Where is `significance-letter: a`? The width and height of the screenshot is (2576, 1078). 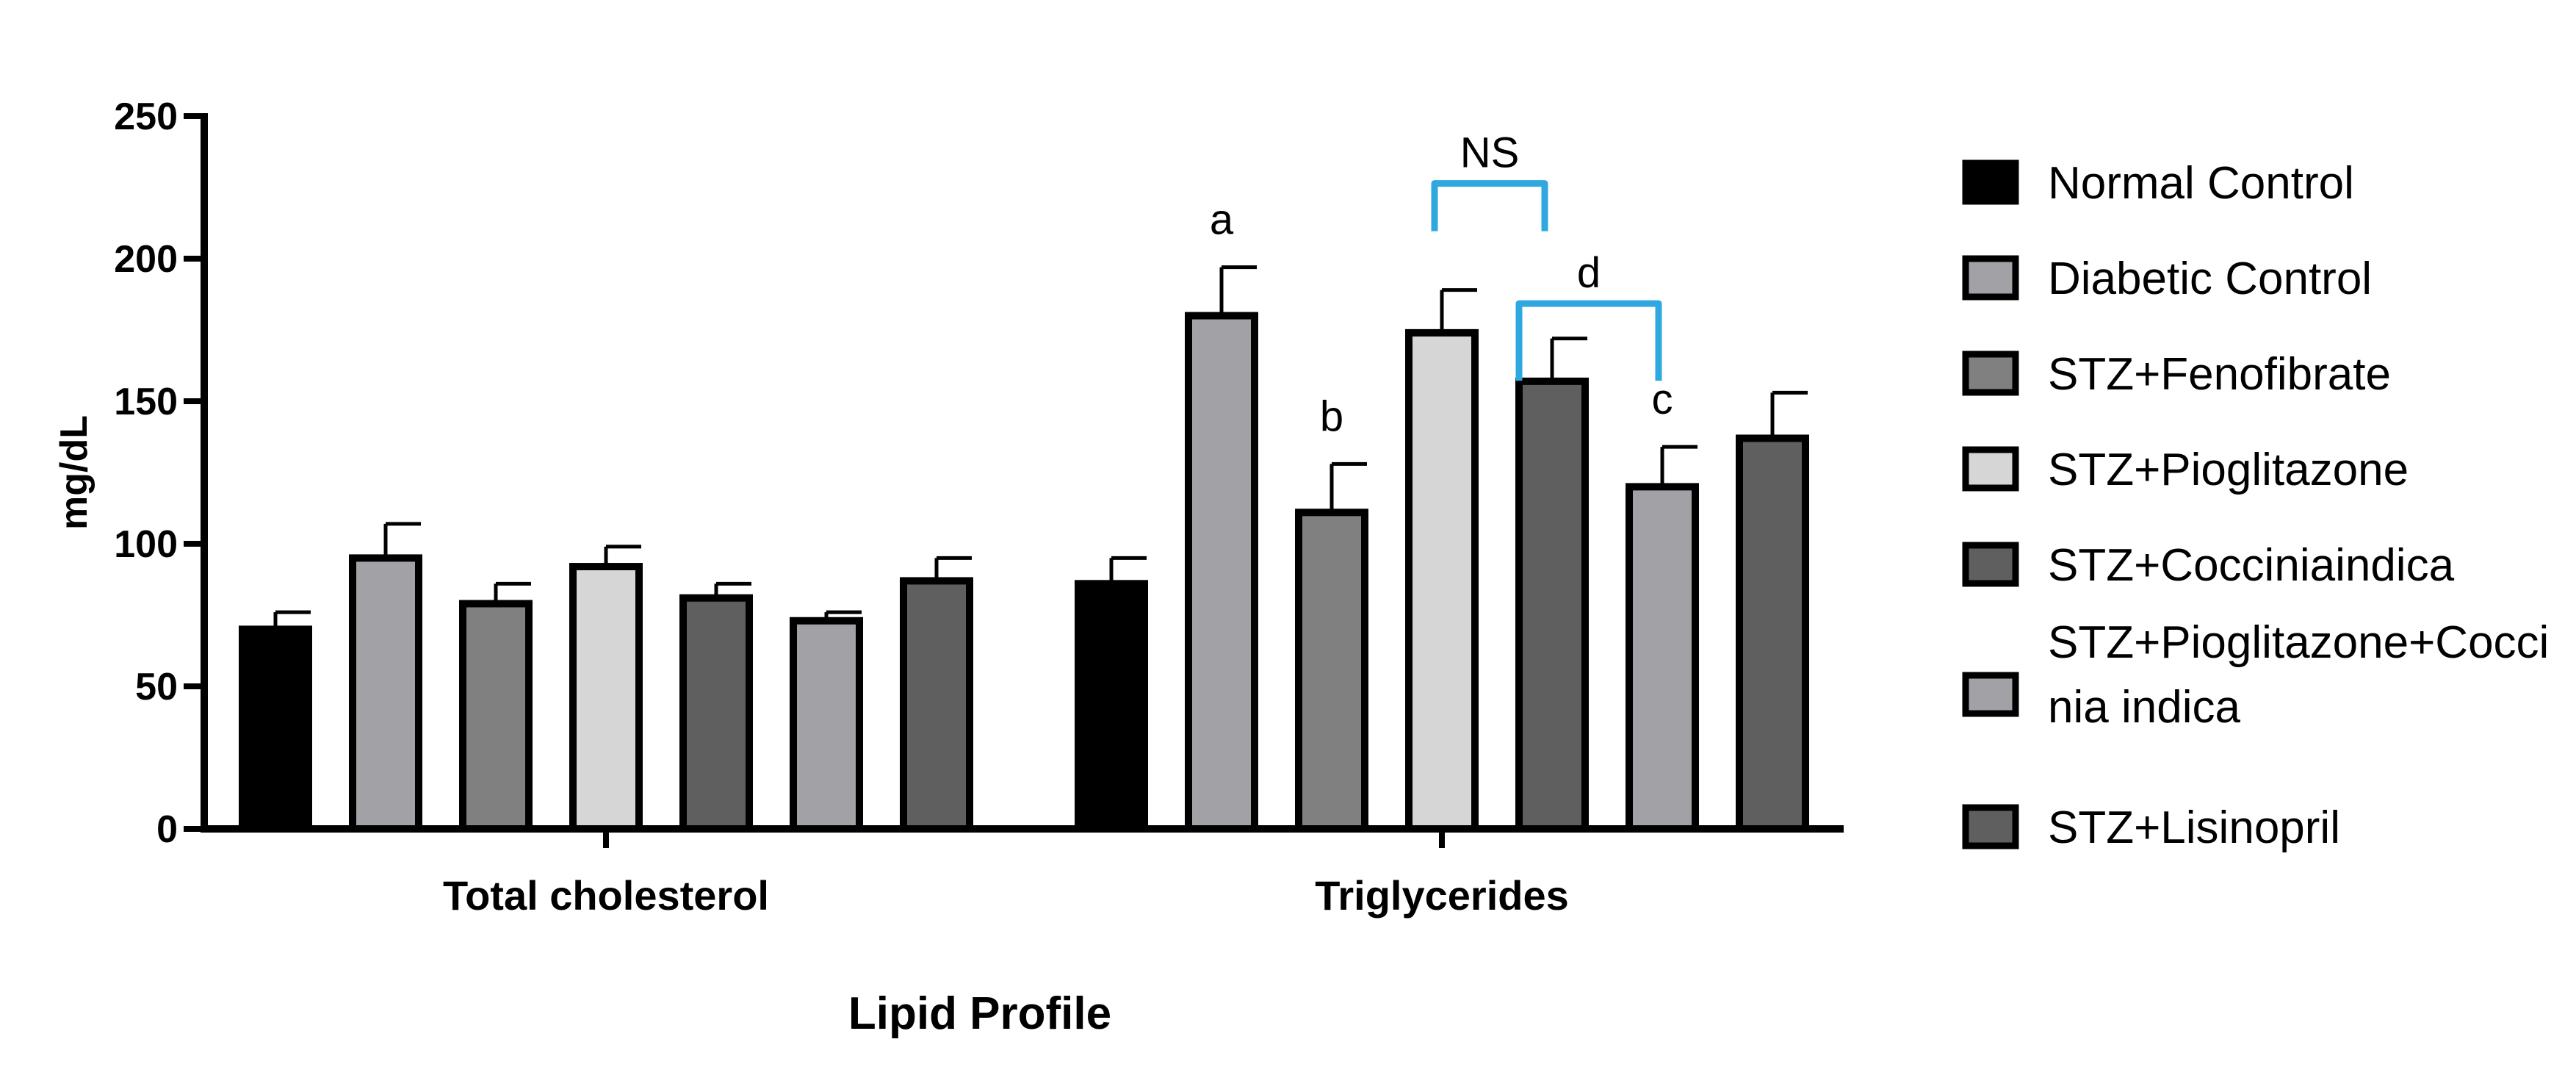 significance-letter: a is located at coordinates (1222, 220).